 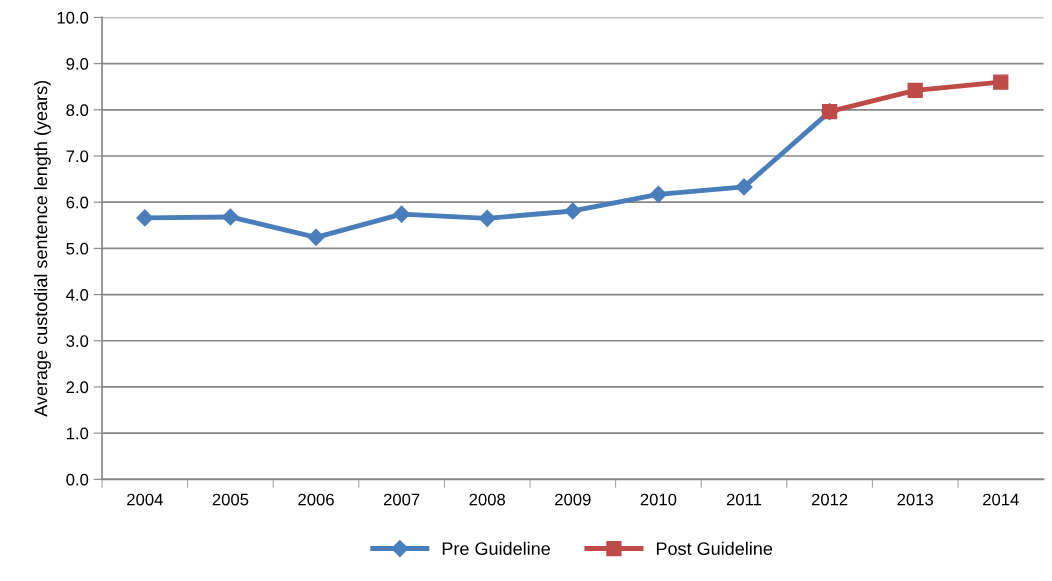 What do you see at coordinates (496, 548) in the screenshot?
I see `legend-label: Pre Guideline` at bounding box center [496, 548].